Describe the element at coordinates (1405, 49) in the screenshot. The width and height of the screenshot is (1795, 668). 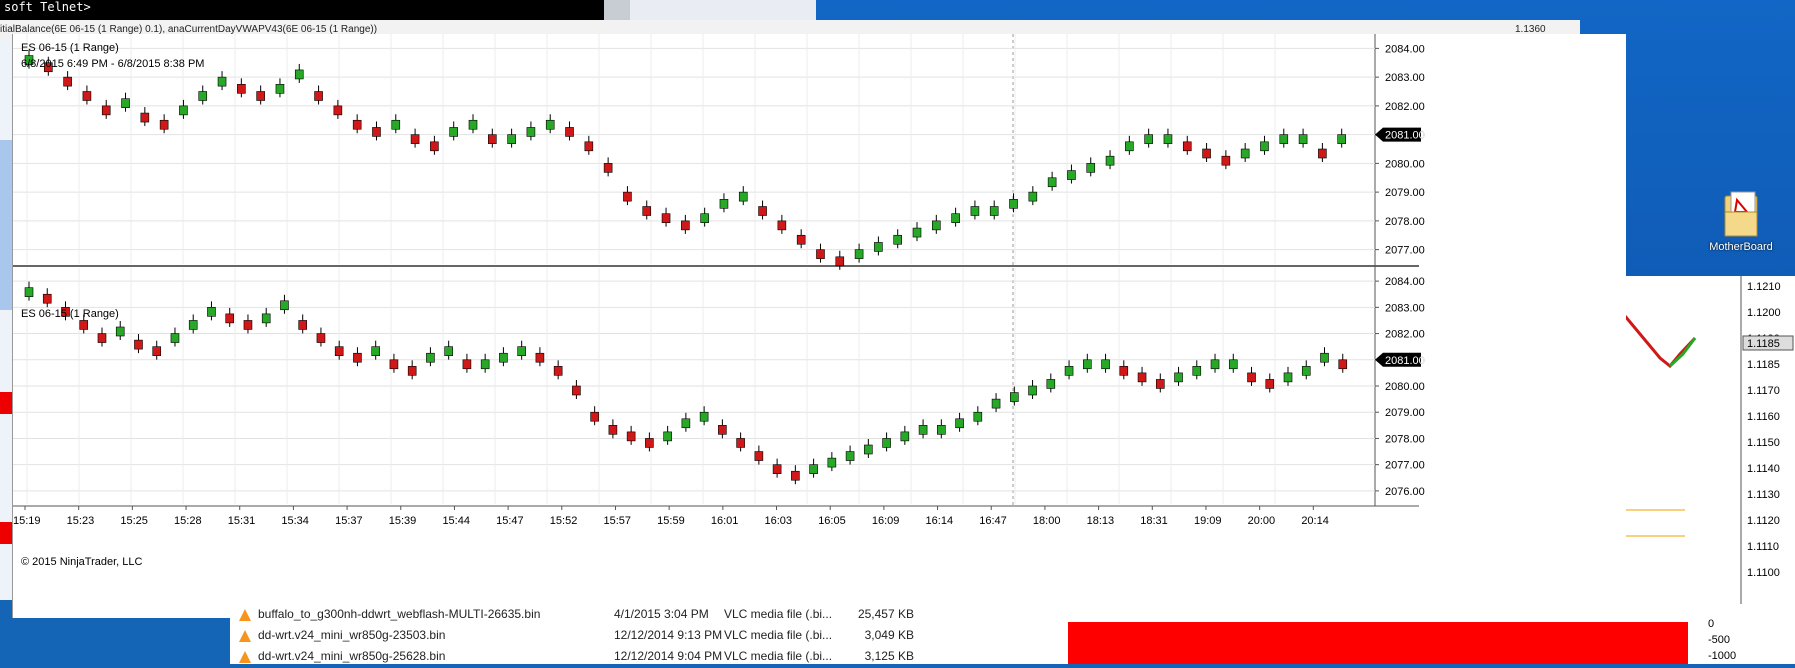
I see `y-tick-label: 2084.00` at that location.